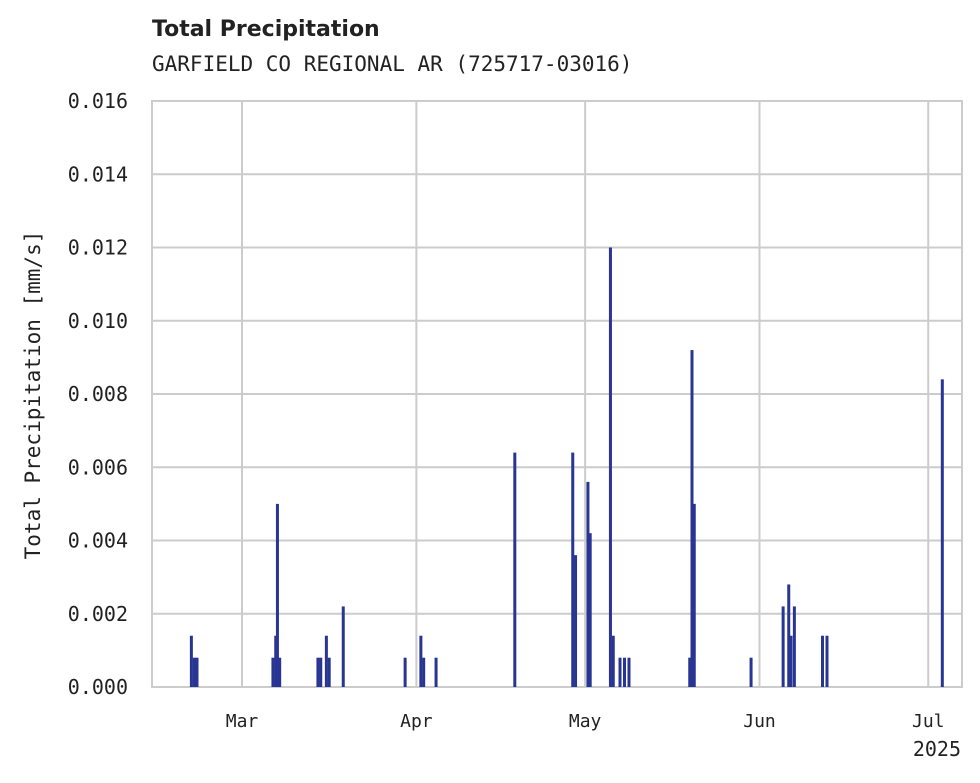 The width and height of the screenshot is (980, 783). Describe the element at coordinates (98, 321) in the screenshot. I see `y-tick-label: 0.010` at that location.